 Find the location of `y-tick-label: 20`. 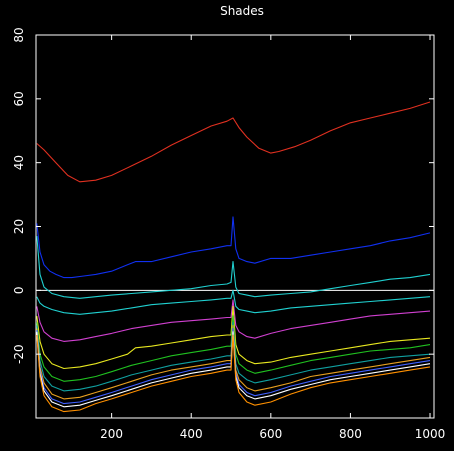

y-tick-label: 20 is located at coordinates (19, 226).